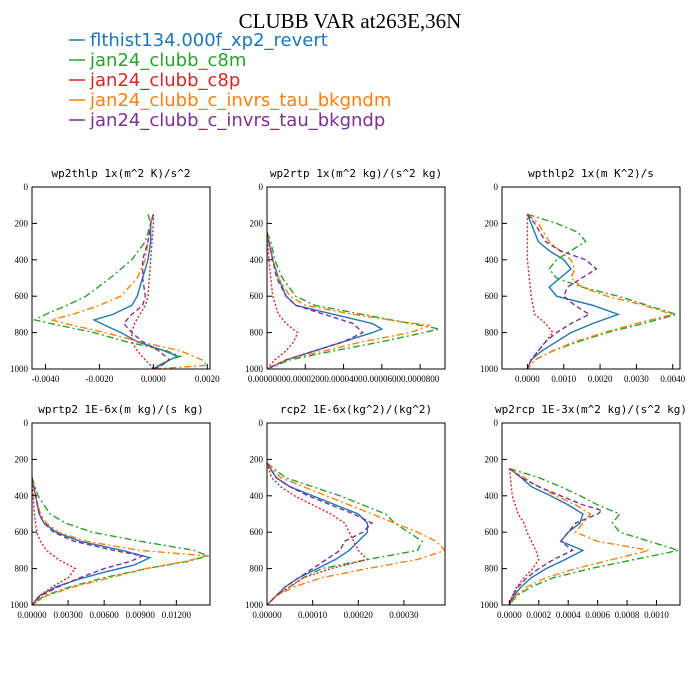 This screenshot has height=700, width=700. What do you see at coordinates (627, 615) in the screenshot?
I see `x-tick-label: 0.0008` at bounding box center [627, 615].